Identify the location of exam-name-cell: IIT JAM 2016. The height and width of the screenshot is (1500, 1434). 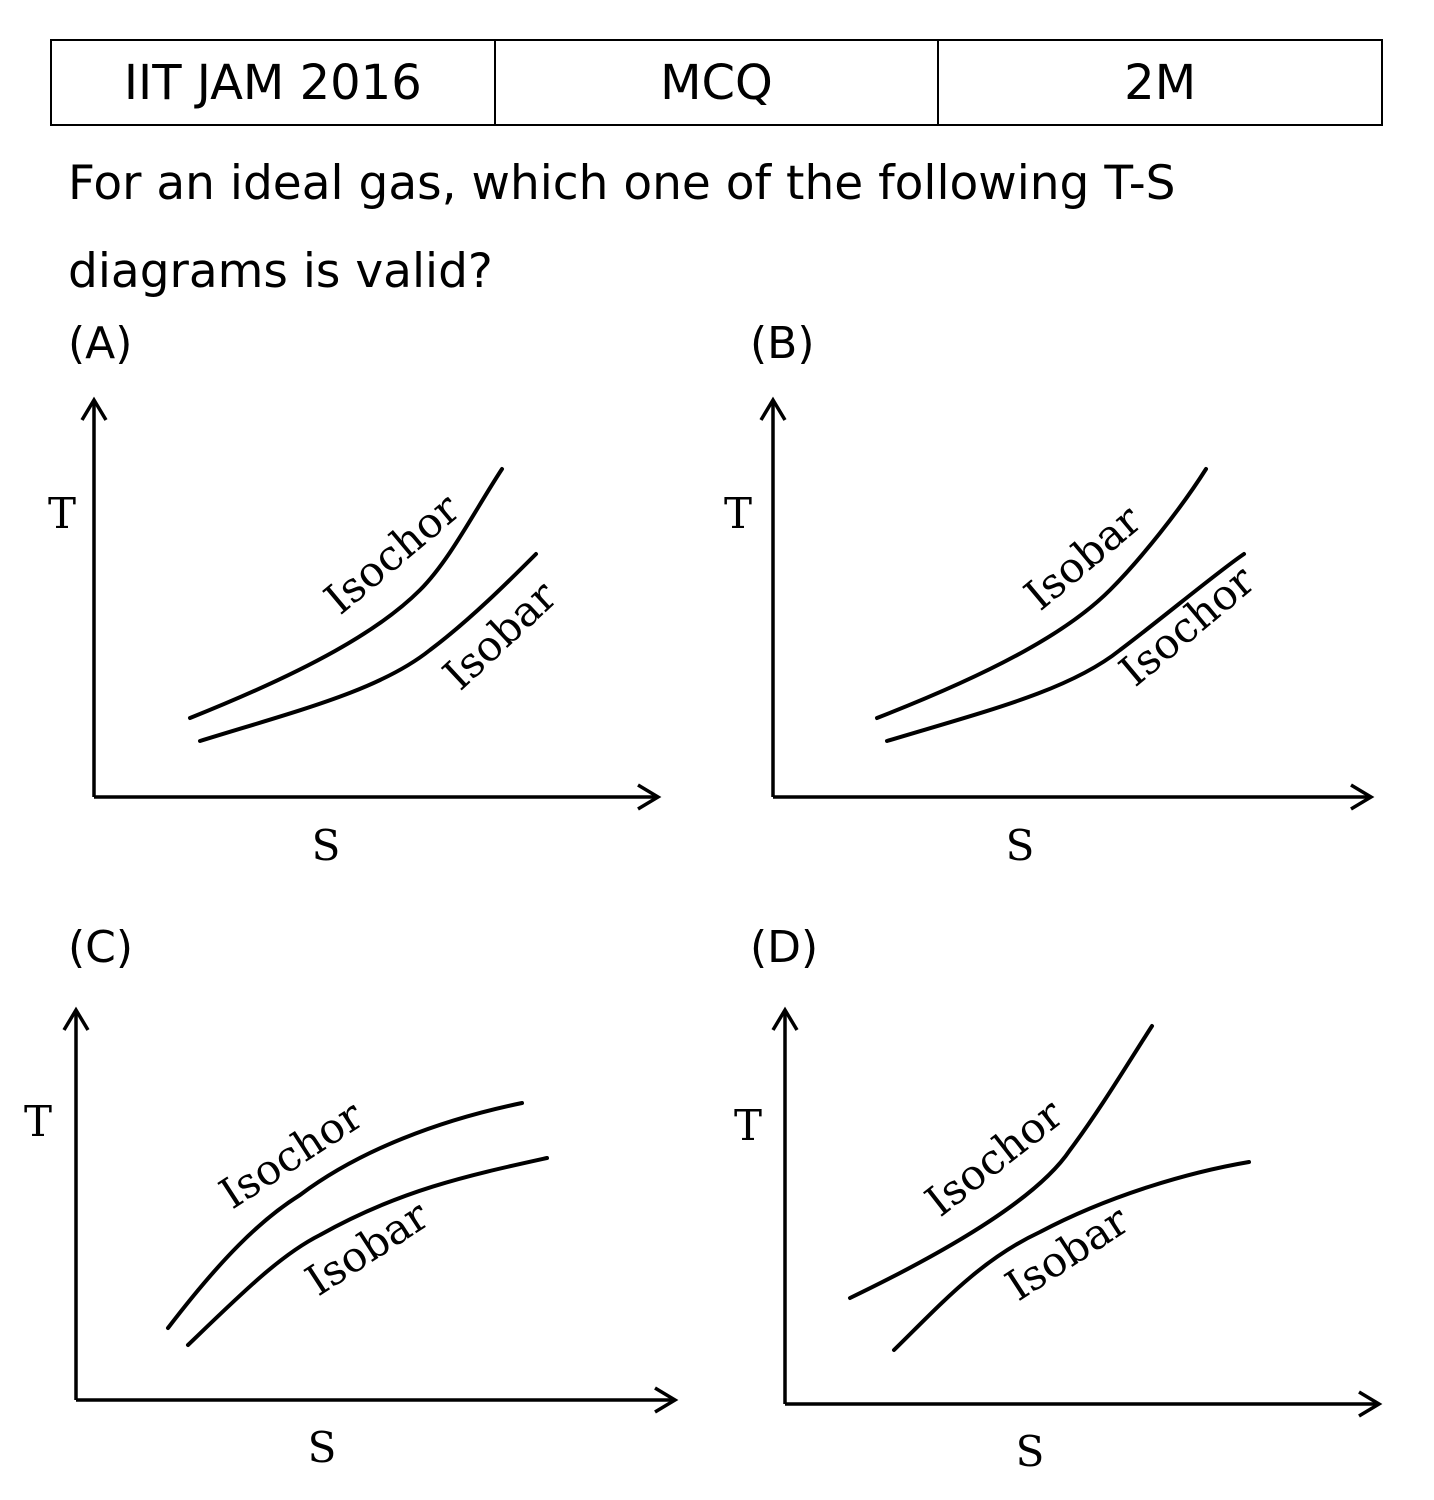
(273, 82).